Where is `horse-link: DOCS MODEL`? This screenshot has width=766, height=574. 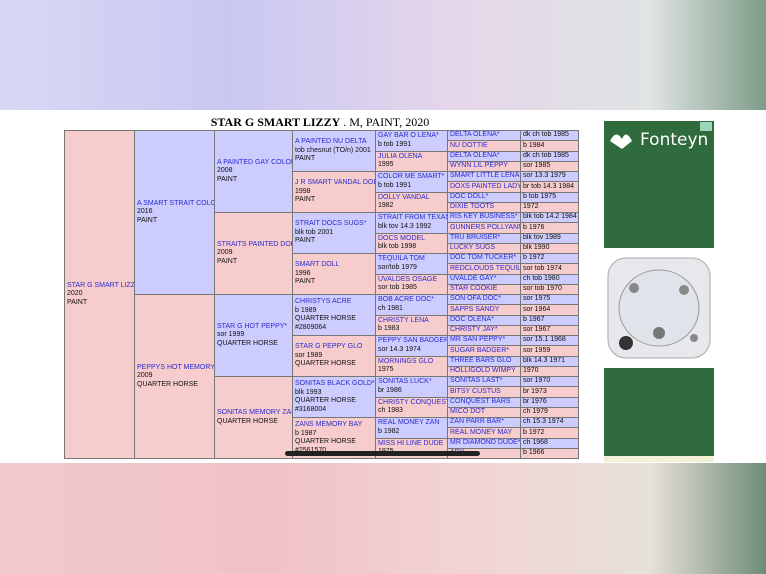 horse-link: DOCS MODEL is located at coordinates (402, 238).